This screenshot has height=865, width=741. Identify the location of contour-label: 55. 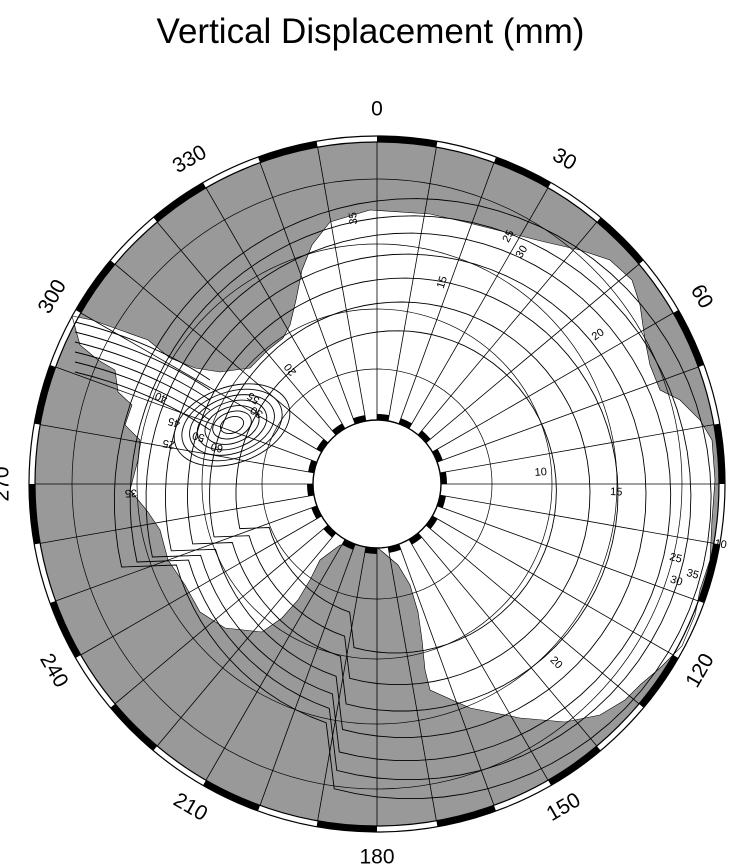
(253, 397).